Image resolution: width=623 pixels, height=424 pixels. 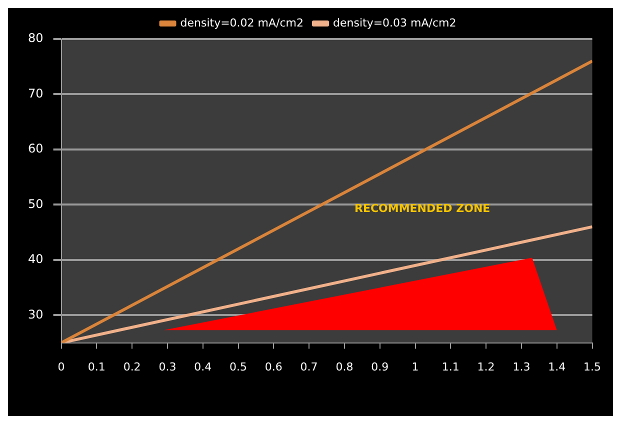 I want to click on y-tick-label: 50, so click(x=36, y=203).